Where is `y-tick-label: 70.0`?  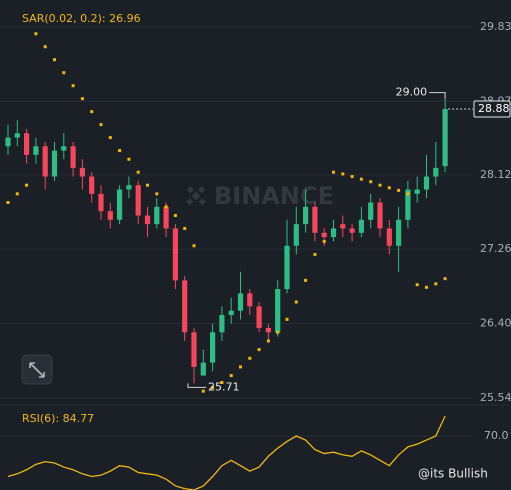
y-tick-label: 70.0 is located at coordinates (496, 435).